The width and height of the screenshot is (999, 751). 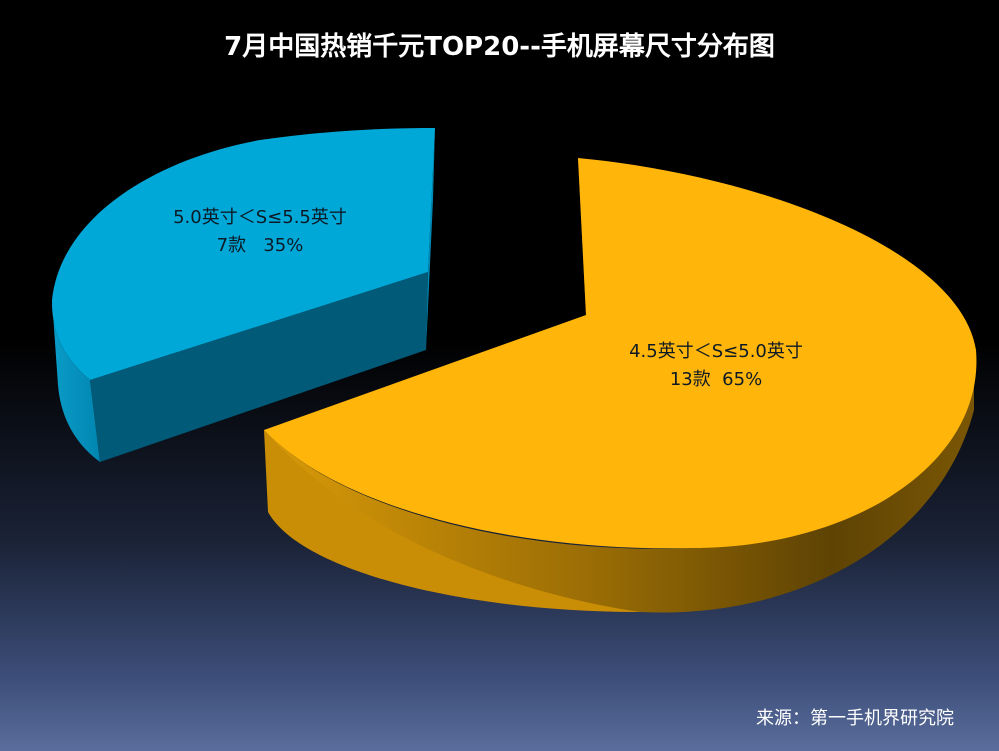 What do you see at coordinates (231, 245) in the screenshot?
I see `slice-count: 7款` at bounding box center [231, 245].